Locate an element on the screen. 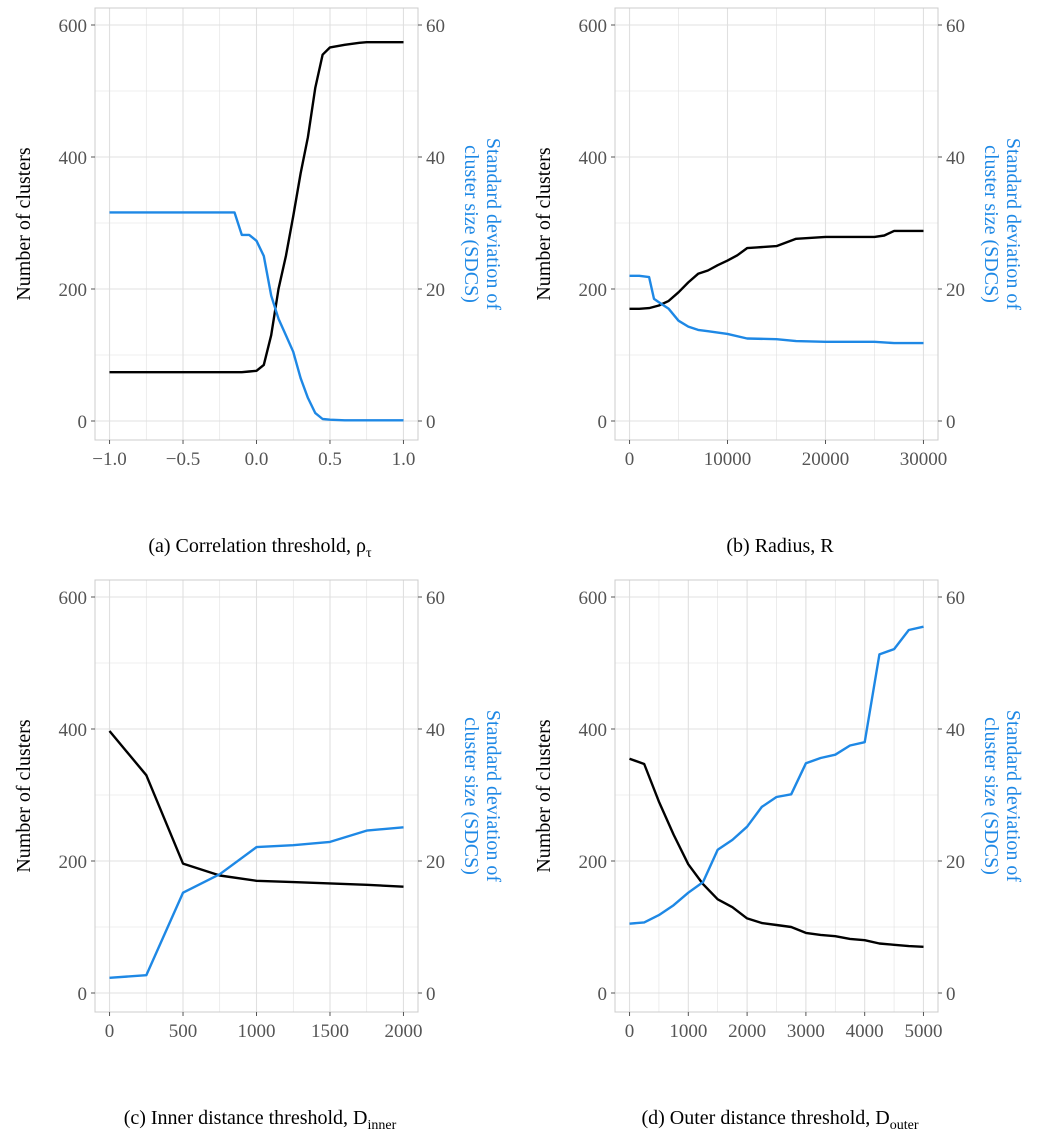  x-tick-label: 1500 is located at coordinates (330, 1031).